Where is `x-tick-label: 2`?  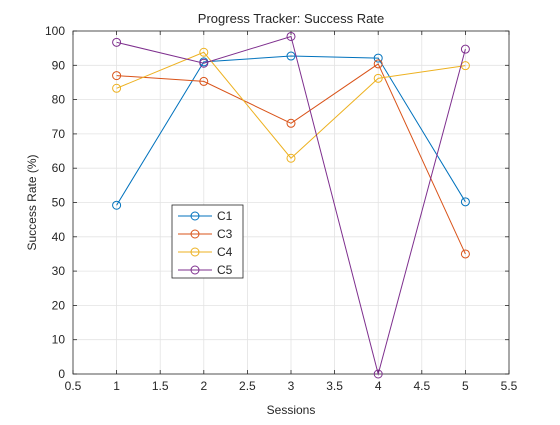 x-tick-label: 2 is located at coordinates (203, 386).